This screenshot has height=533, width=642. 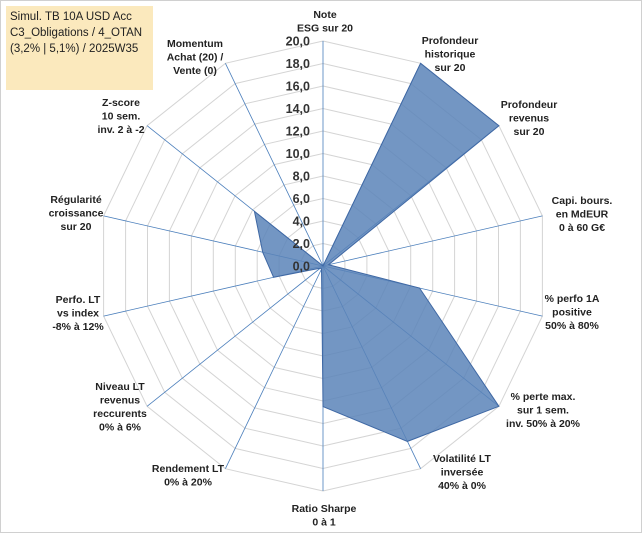 I want to click on axis-label-0-line-1: ESG sur 20, so click(x=325, y=29).